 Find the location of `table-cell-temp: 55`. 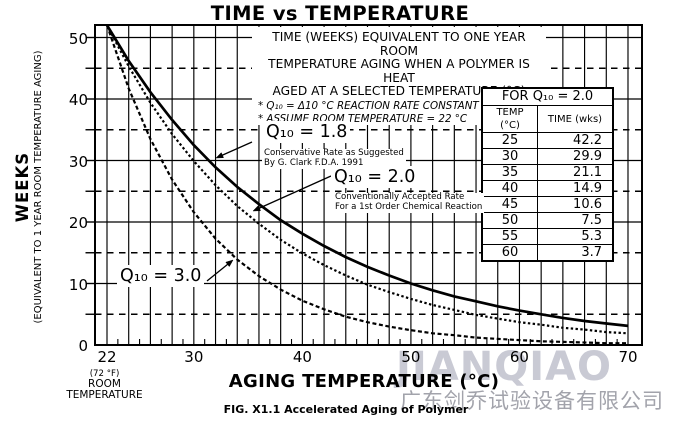

table-cell-temp: 55 is located at coordinates (509, 236).